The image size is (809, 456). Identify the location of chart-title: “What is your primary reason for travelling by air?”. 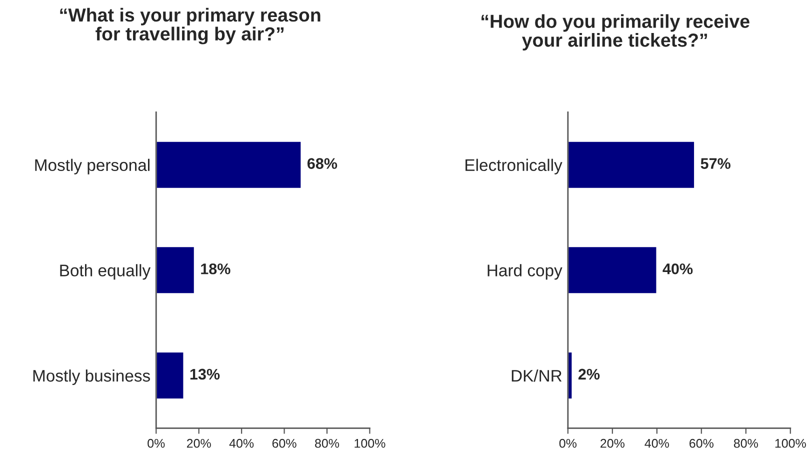
(190, 26).